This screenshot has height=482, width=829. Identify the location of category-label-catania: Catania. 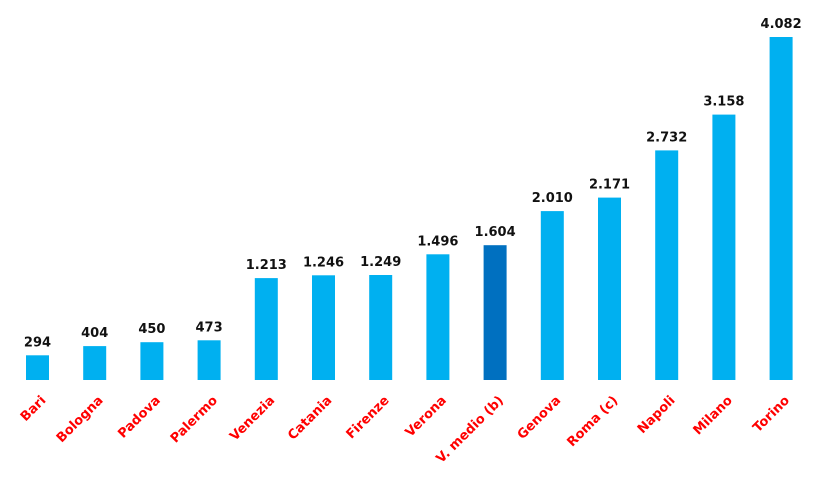
(310, 418).